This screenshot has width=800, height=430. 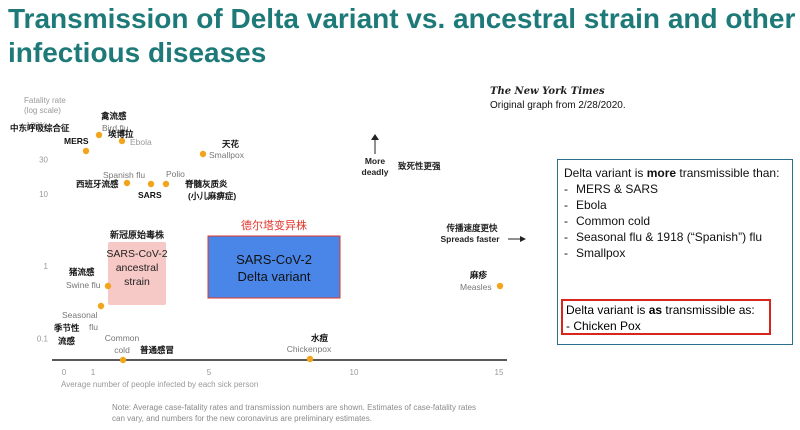 I want to click on point-polio, so click(x=166, y=184).